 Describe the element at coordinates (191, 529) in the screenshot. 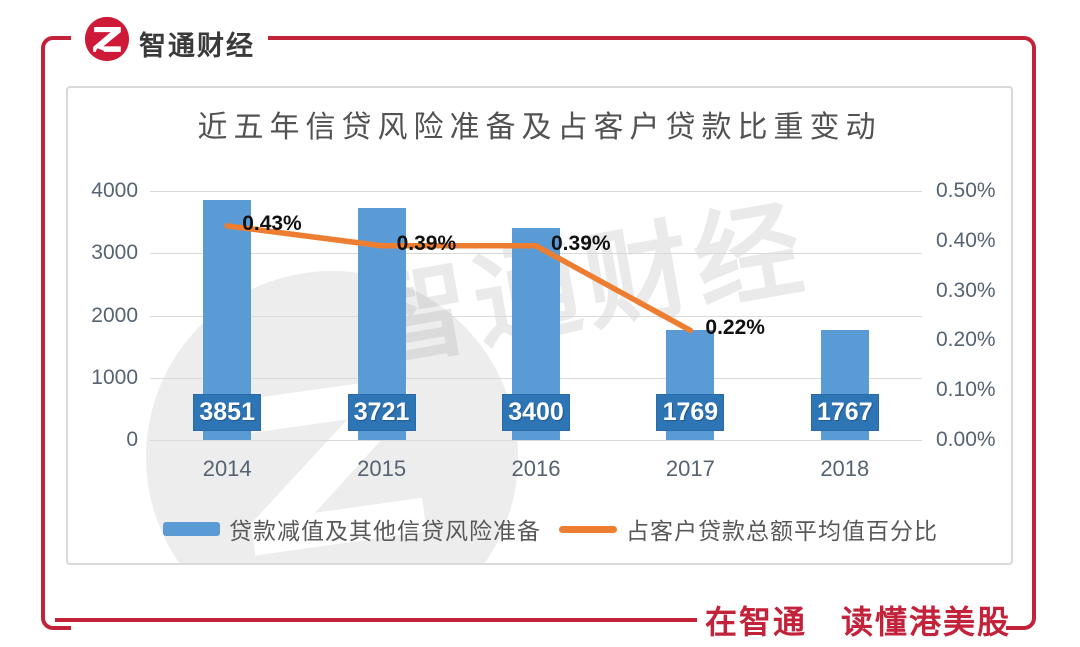

I see `legend-bar-swatch-icon` at that location.